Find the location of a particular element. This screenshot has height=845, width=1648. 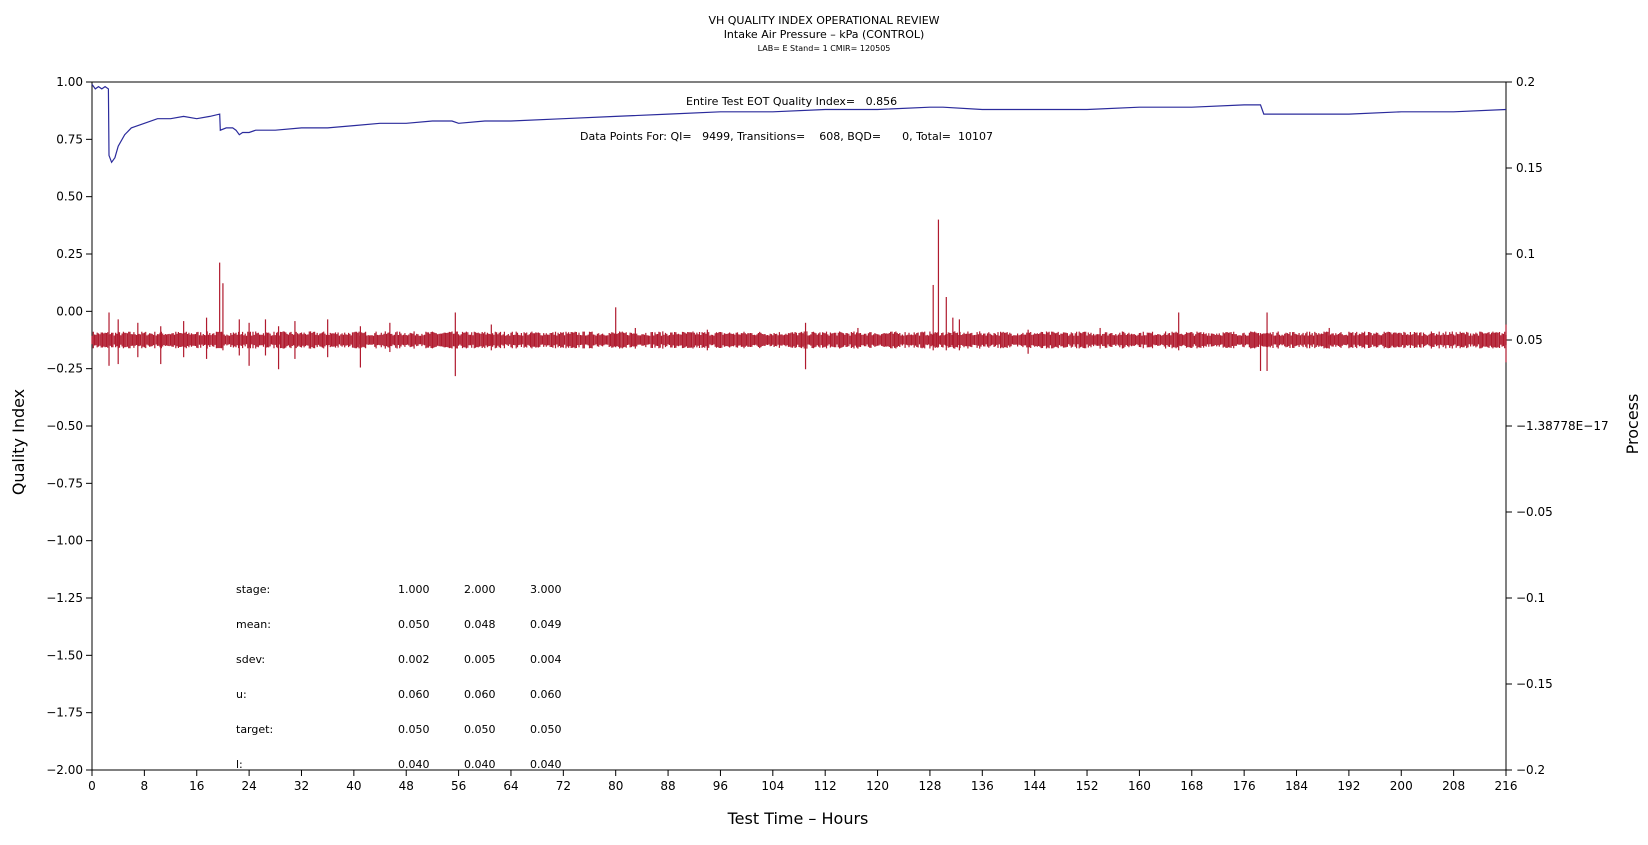

y2-tick-label: −0.1 is located at coordinates (1530, 598).